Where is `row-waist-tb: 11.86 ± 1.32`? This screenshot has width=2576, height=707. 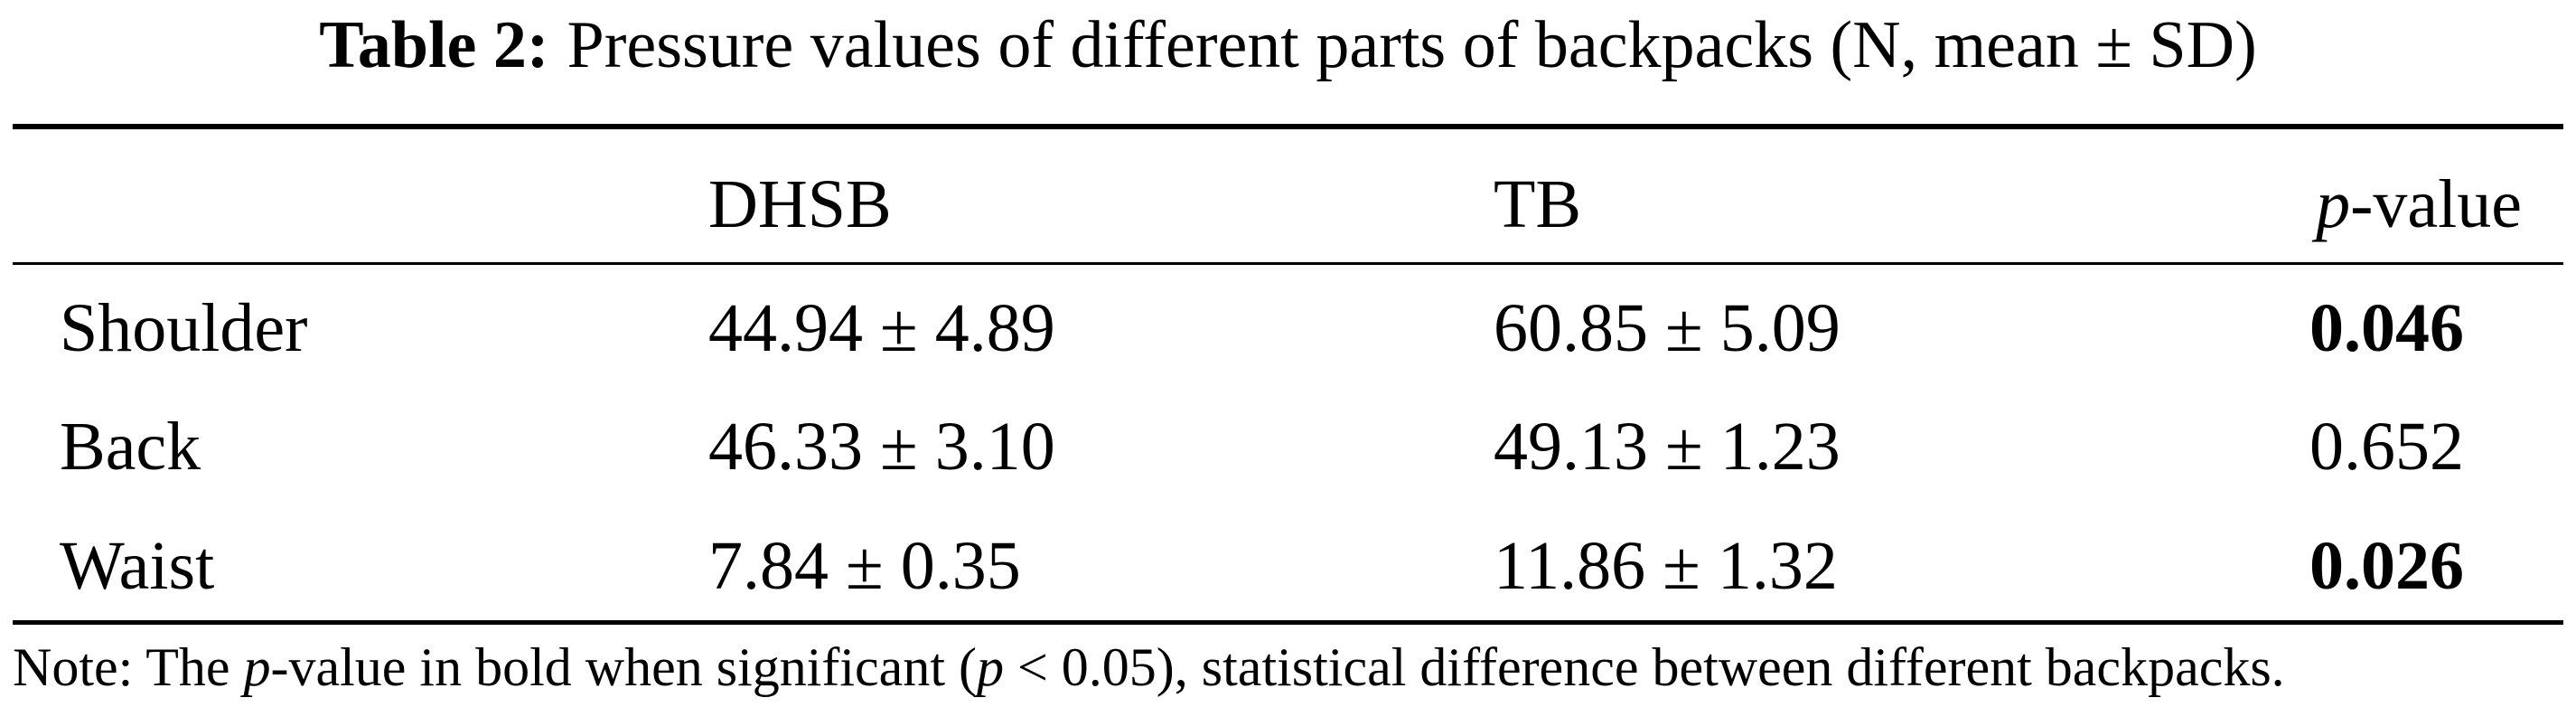
row-waist-tb: 11.86 ± 1.32 is located at coordinates (1666, 566).